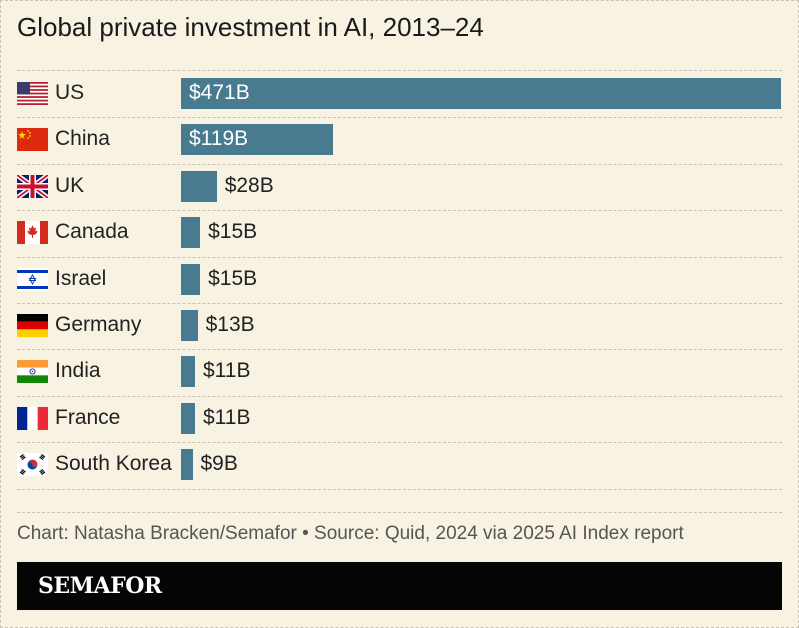 The image size is (799, 628). I want to click on data-label: $28B, so click(249, 185).